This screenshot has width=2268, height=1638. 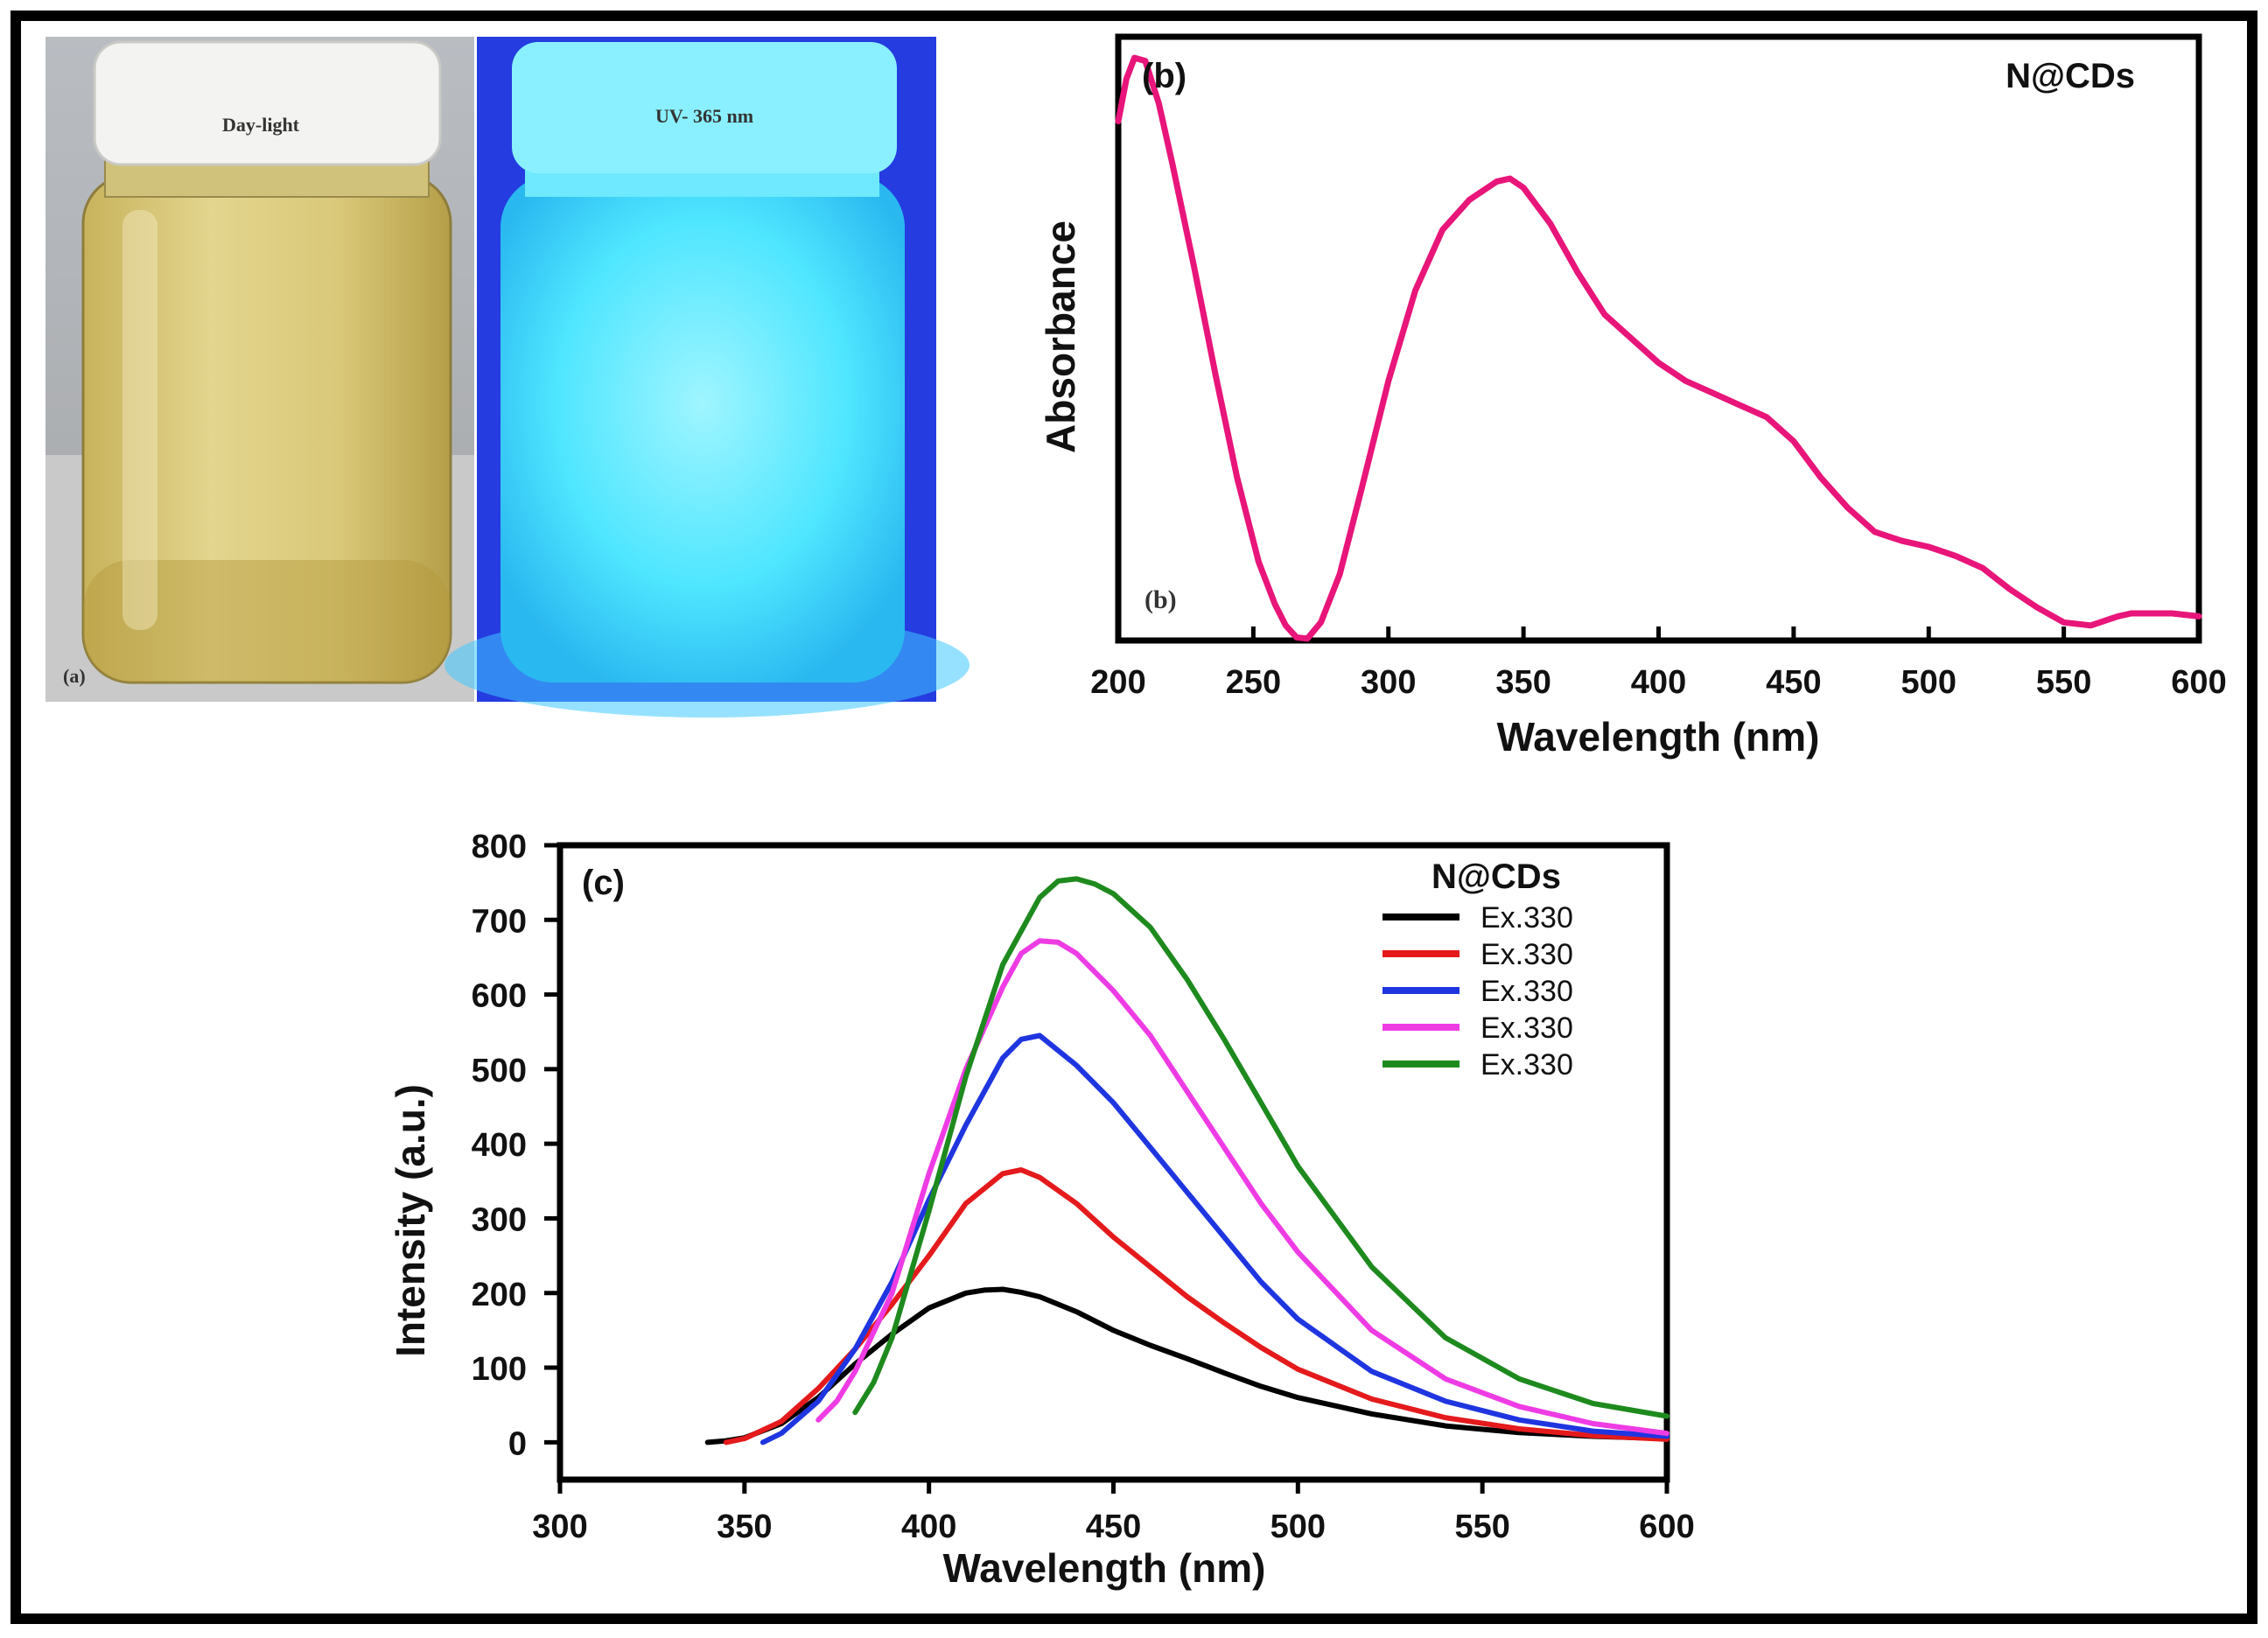 I want to click on emission-y-ticks: 0 100 200 300 400 500 600 700 800, so click(x=516, y=1145).